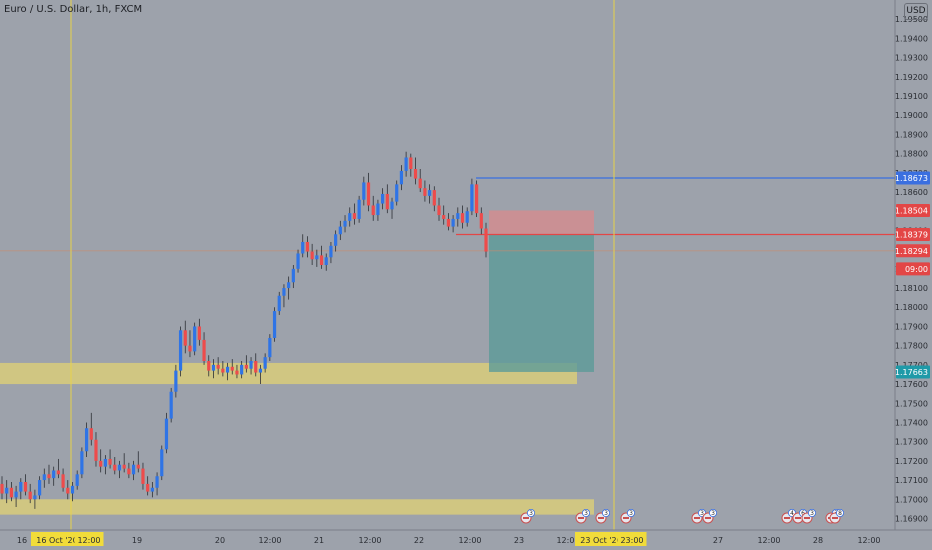 The height and width of the screenshot is (550, 932). I want to click on price-tick-label: 1.18800, so click(911, 154).